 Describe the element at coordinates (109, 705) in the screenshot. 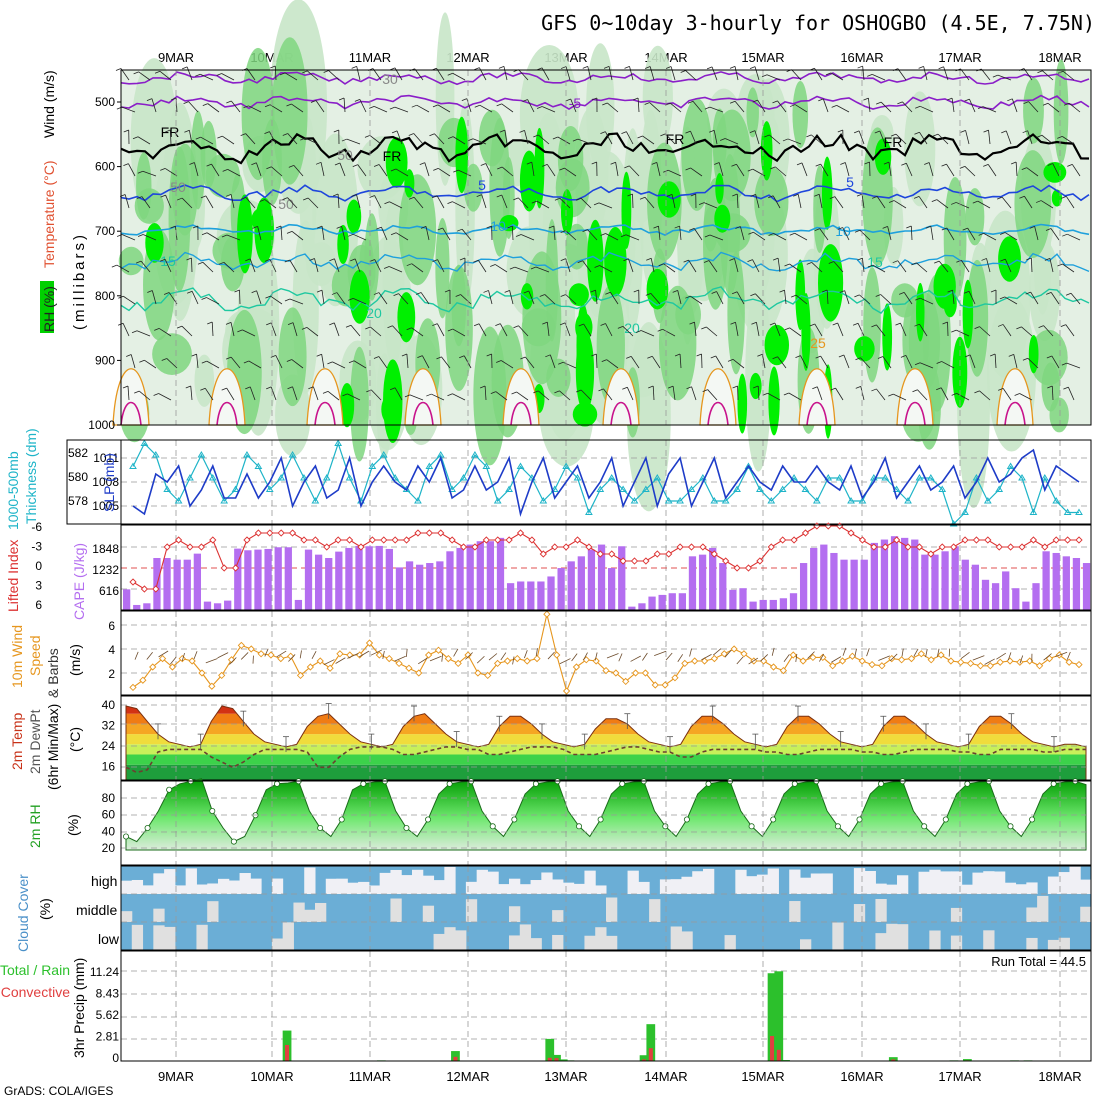

I see `temp-tick: 40` at that location.